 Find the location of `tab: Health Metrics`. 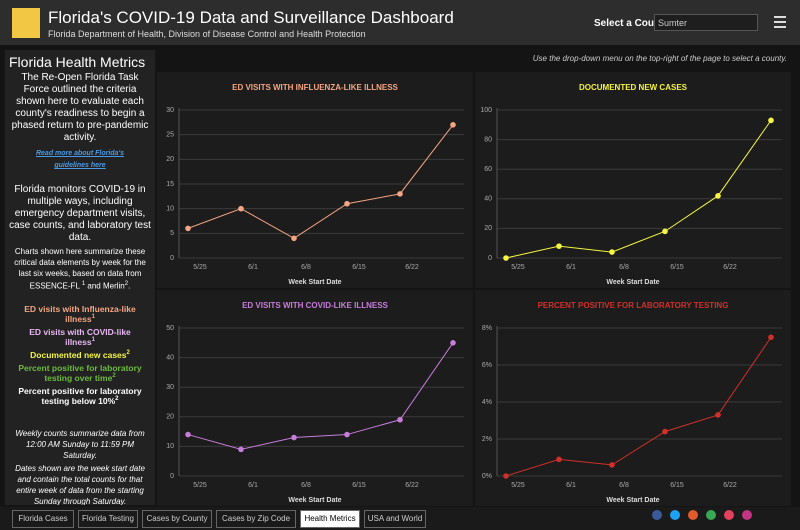

tab: Health Metrics is located at coordinates (330, 519).